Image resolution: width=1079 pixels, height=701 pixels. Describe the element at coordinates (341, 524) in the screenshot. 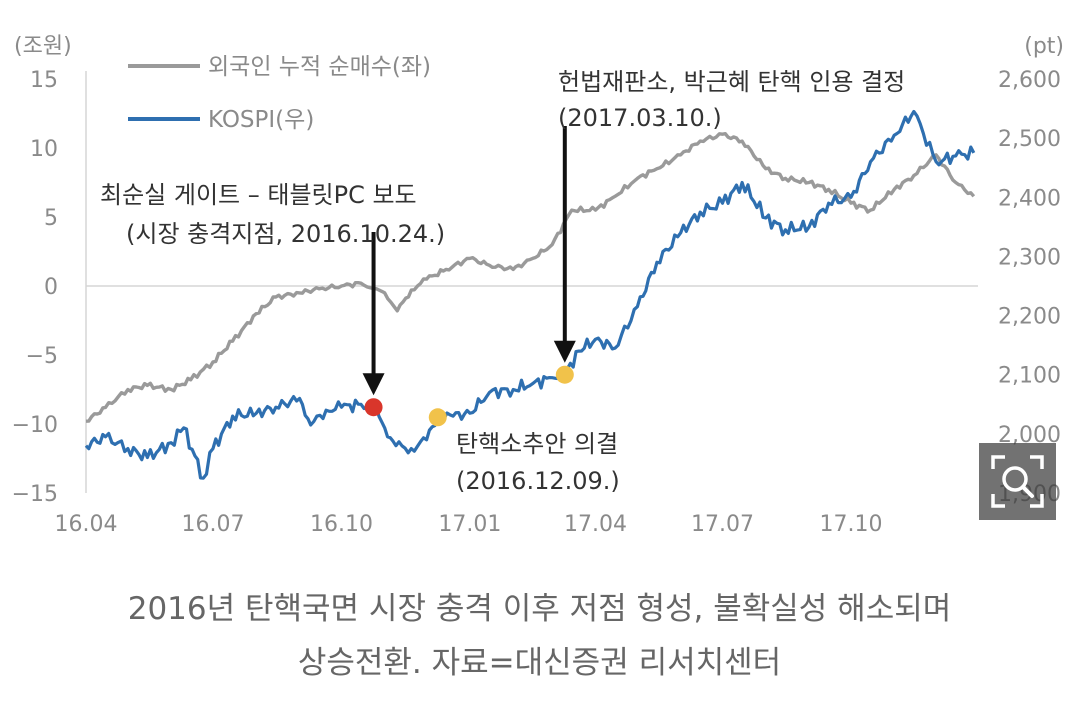

I see `x-tick-label: 16.10` at that location.